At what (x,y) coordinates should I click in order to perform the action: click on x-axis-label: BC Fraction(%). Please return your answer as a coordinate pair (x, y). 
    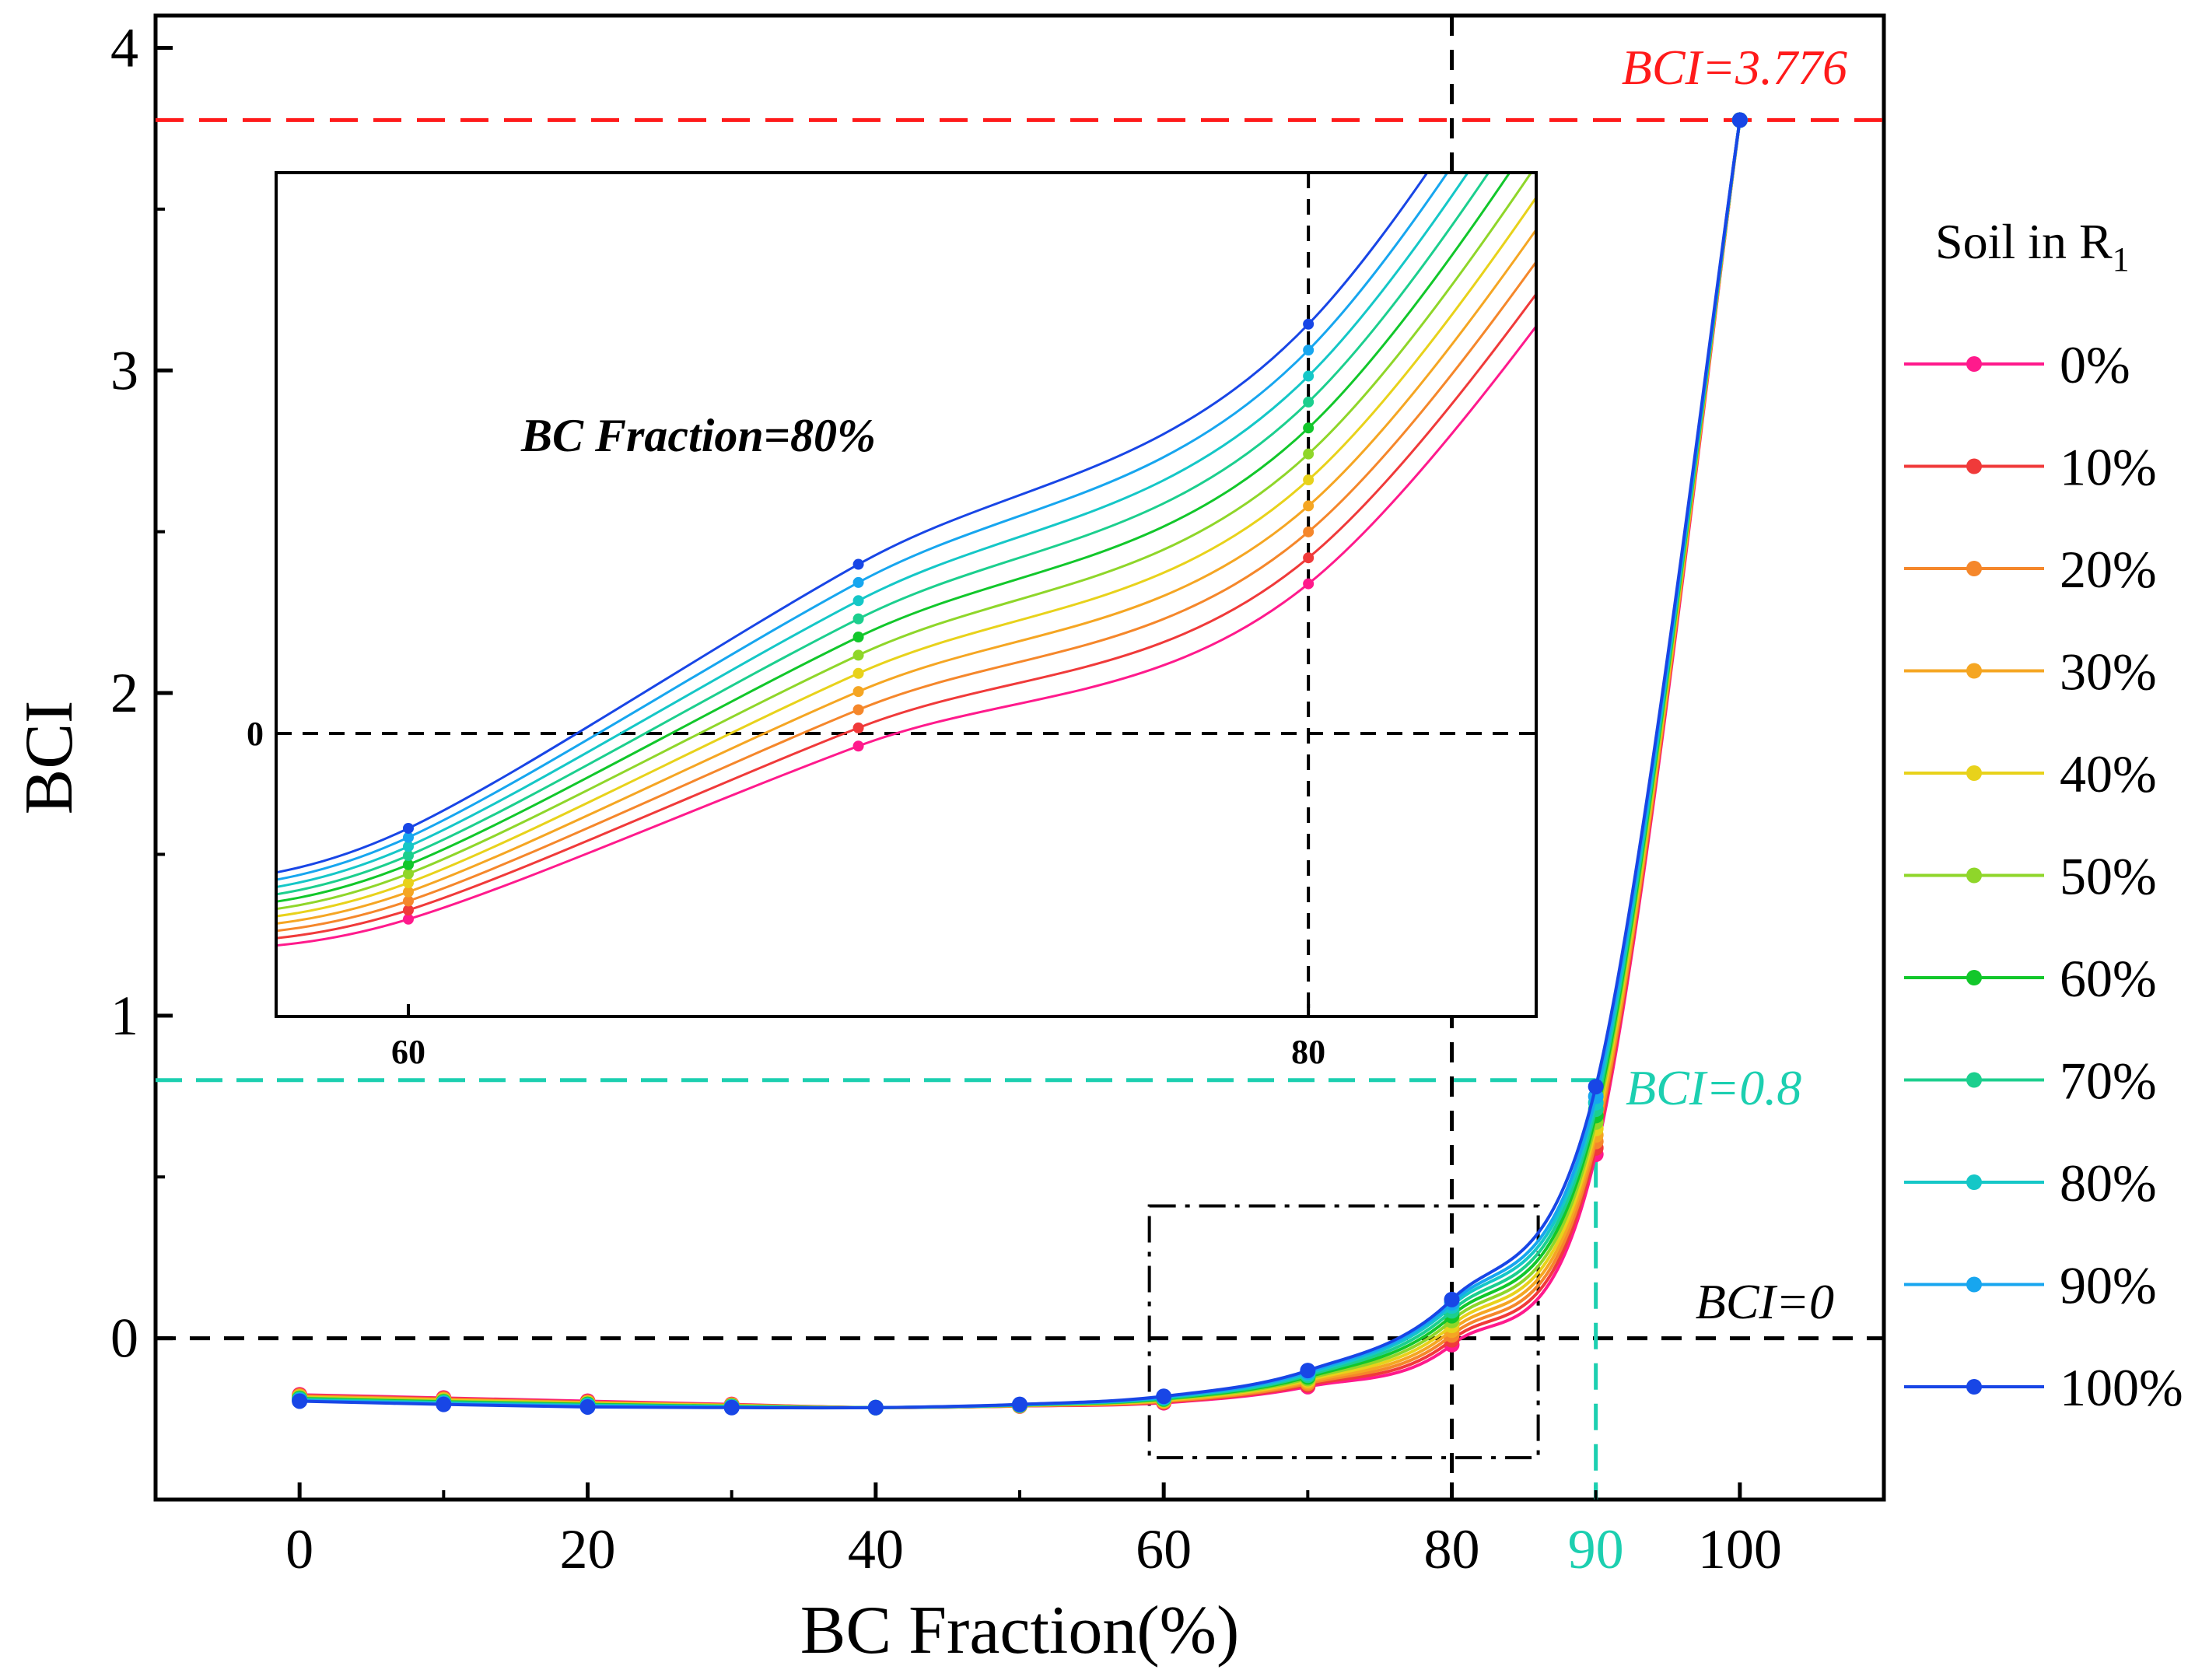
    Looking at the image, I should click on (1020, 1631).